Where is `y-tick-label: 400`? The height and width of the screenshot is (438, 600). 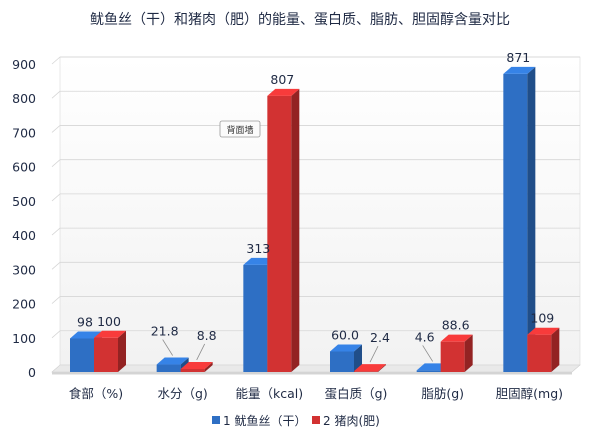 y-tick-label: 400 is located at coordinates (24, 235).